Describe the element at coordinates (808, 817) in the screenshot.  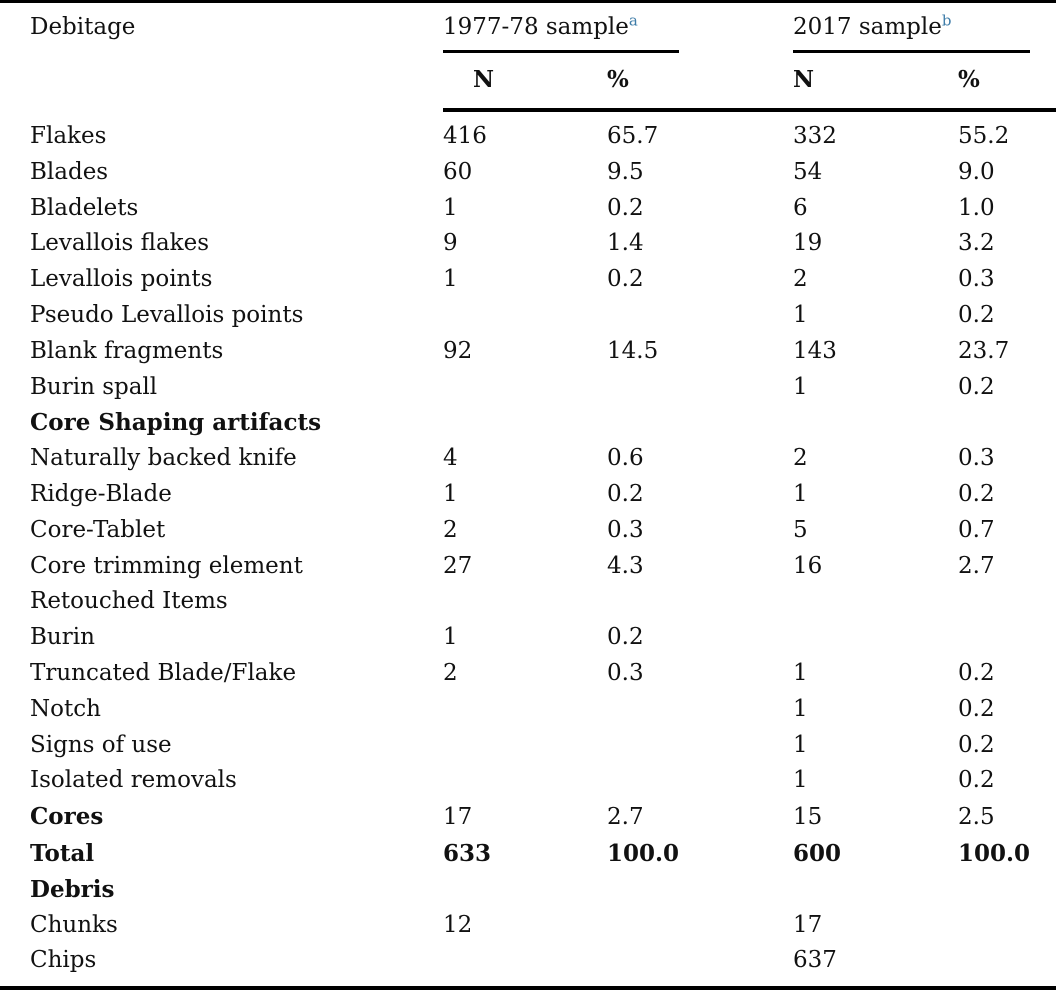
I see `cell-n-2017: 15` at that location.